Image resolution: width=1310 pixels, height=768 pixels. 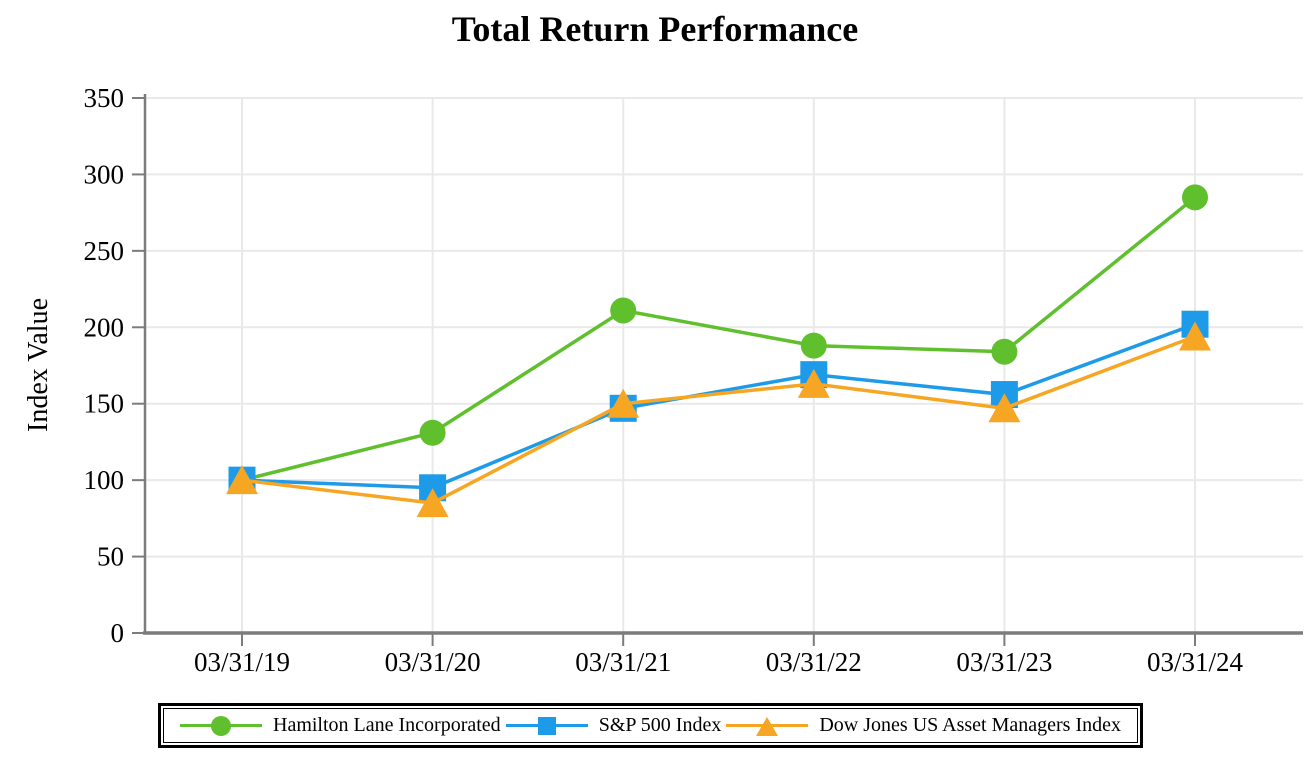 What do you see at coordinates (104, 404) in the screenshot?
I see `y-tick-label: 150` at bounding box center [104, 404].